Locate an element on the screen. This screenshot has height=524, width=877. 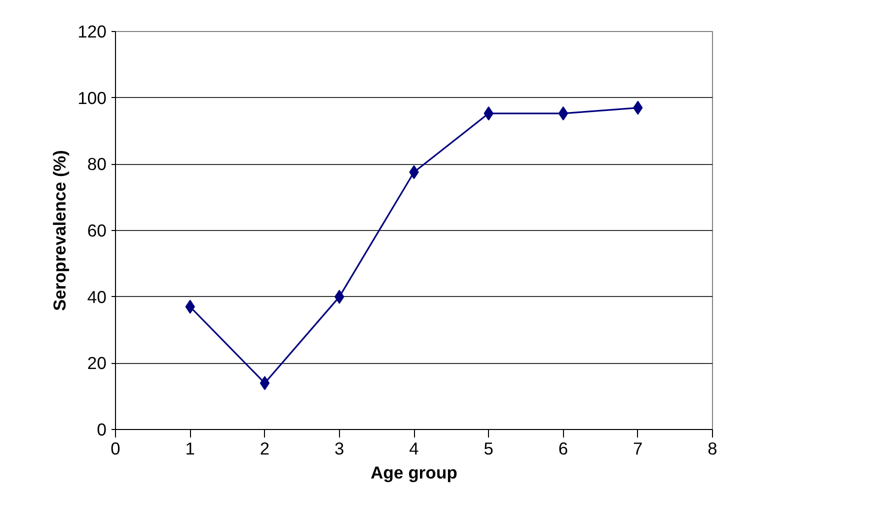
x-tick-label: 6 is located at coordinates (563, 448).